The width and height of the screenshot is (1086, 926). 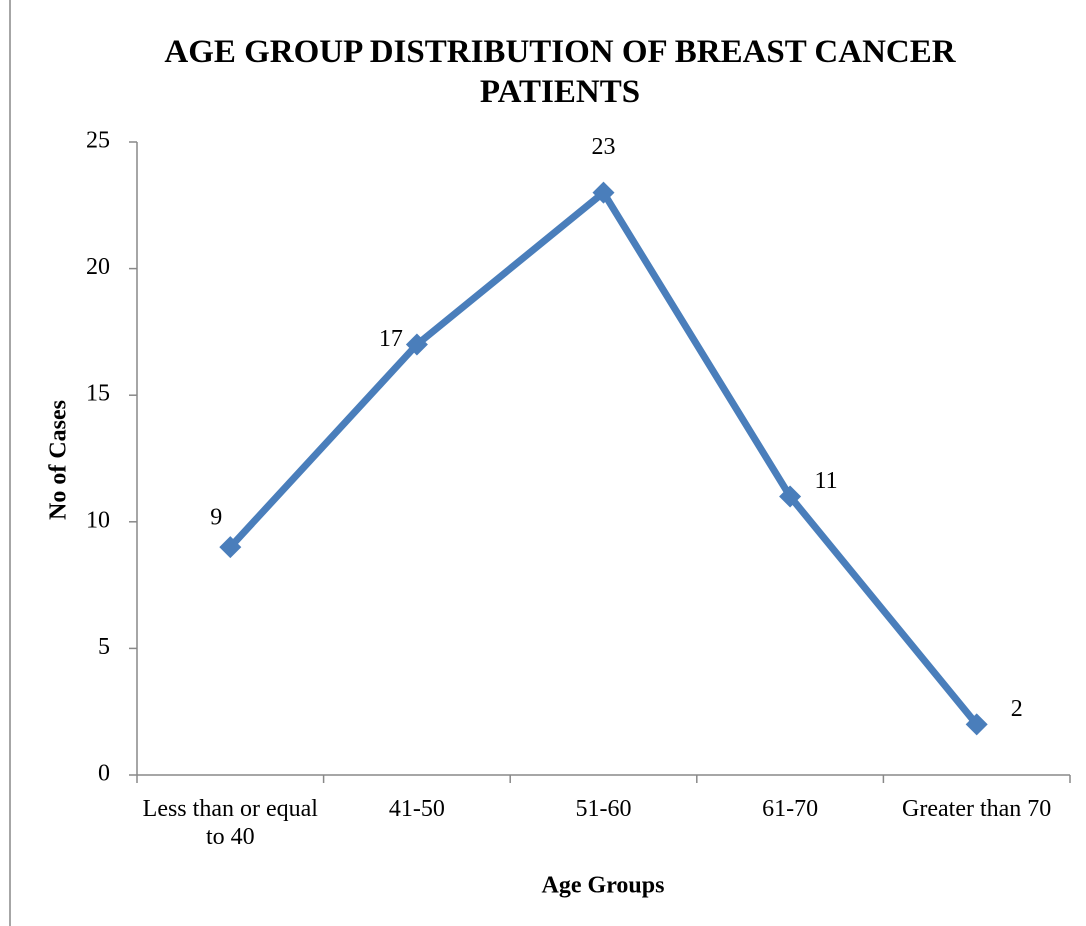 What do you see at coordinates (59, 460) in the screenshot?
I see `y-axis-label: No of Cases` at bounding box center [59, 460].